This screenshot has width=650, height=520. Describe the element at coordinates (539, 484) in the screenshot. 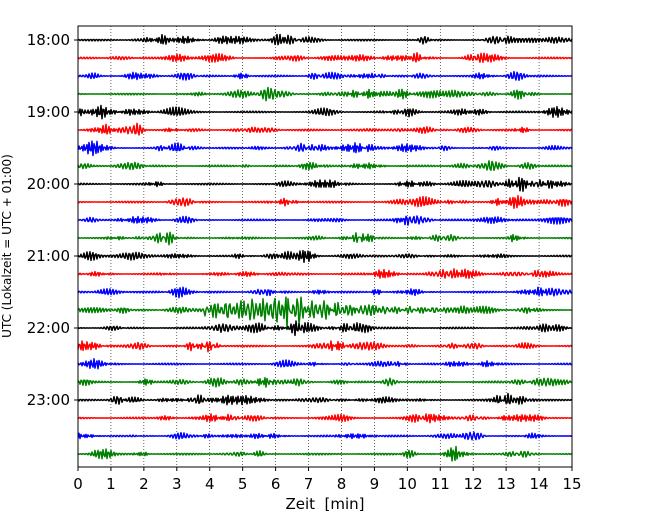

I see `x-tick-label: 14` at that location.